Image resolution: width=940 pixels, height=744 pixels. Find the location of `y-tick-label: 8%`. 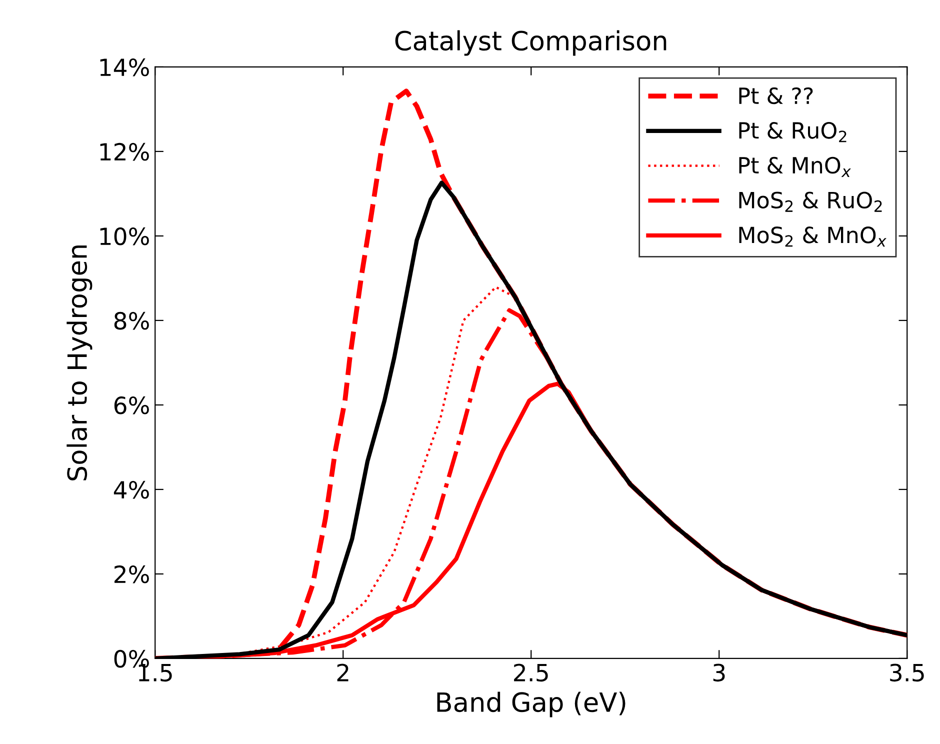

y-tick-label: 8% is located at coordinates (131, 321).